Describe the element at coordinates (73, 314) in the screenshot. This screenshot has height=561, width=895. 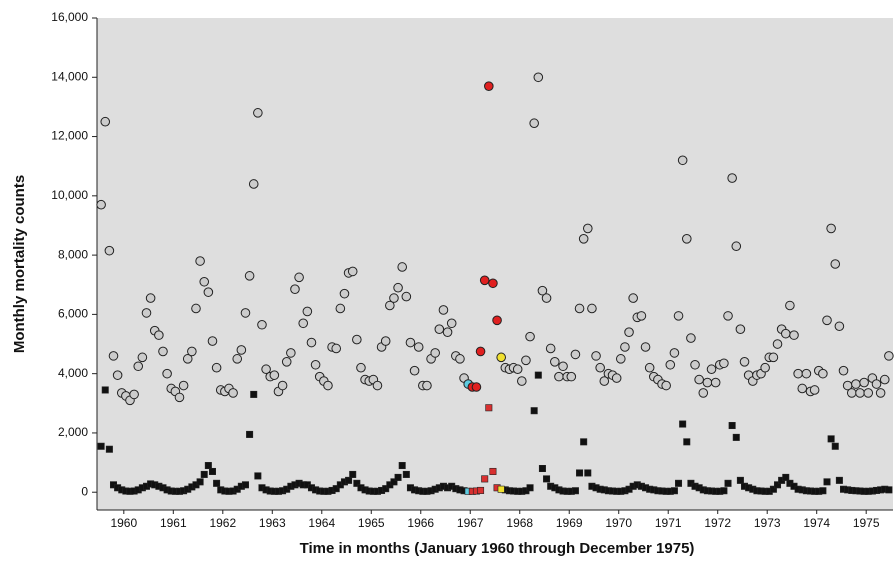
I see `y-tick-label: 6,000` at that location.